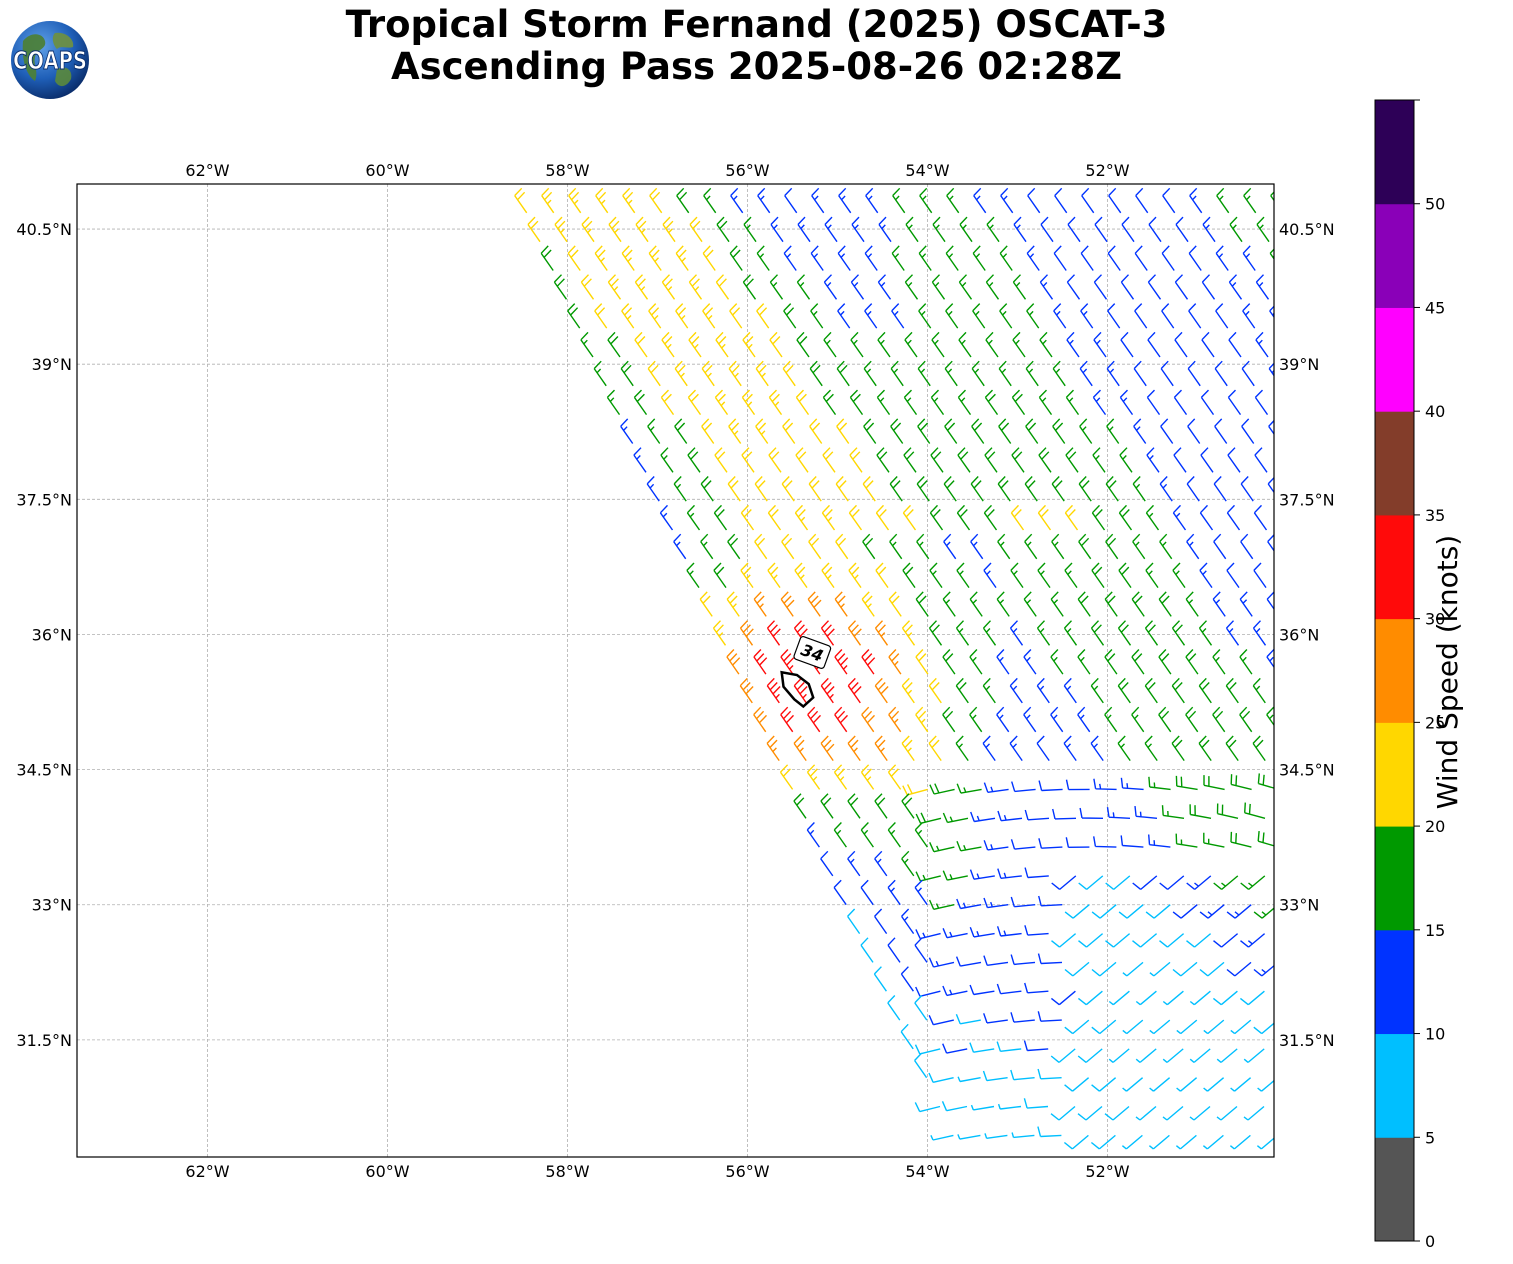 The height and width of the screenshot is (1264, 1513). What do you see at coordinates (1435, 515) in the screenshot?
I see `colorbar-tick-label-7: 35` at bounding box center [1435, 515].